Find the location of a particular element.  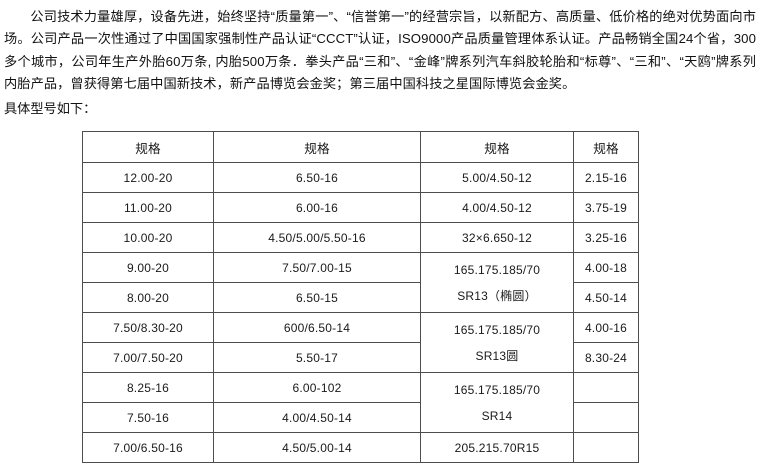

cell-spec-col4: 3.75-19 is located at coordinates (606, 207).